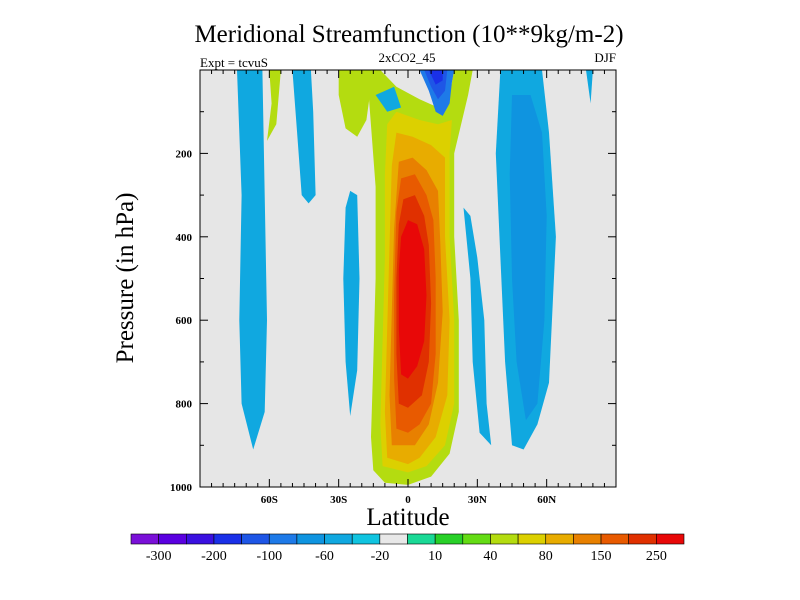  Describe the element at coordinates (380, 556) in the screenshot. I see `colorbar-label-4: -20` at that location.